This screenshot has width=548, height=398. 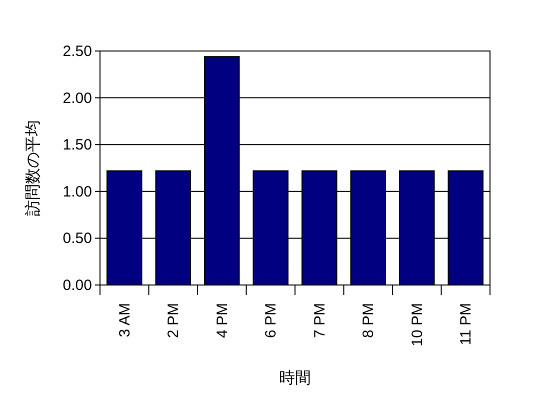 What do you see at coordinates (77, 239) in the screenshot?
I see `y-tick-label: 0.50` at bounding box center [77, 239].